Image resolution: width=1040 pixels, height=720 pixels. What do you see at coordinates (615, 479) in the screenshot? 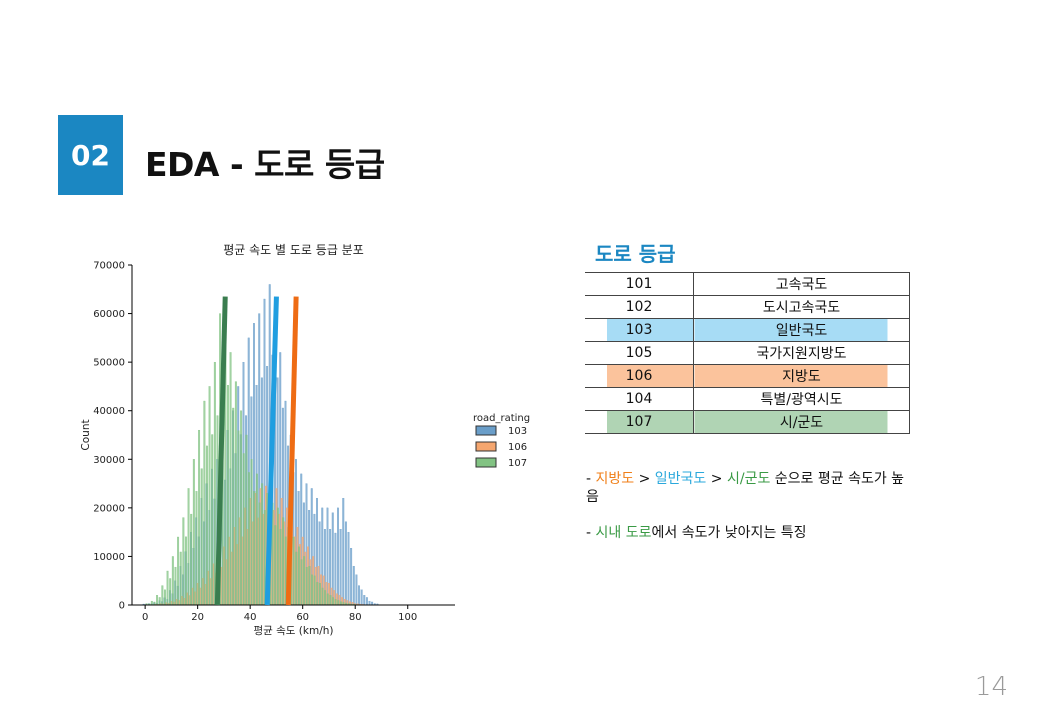
I see `note-1-local-road: 지방도` at bounding box center [615, 479].